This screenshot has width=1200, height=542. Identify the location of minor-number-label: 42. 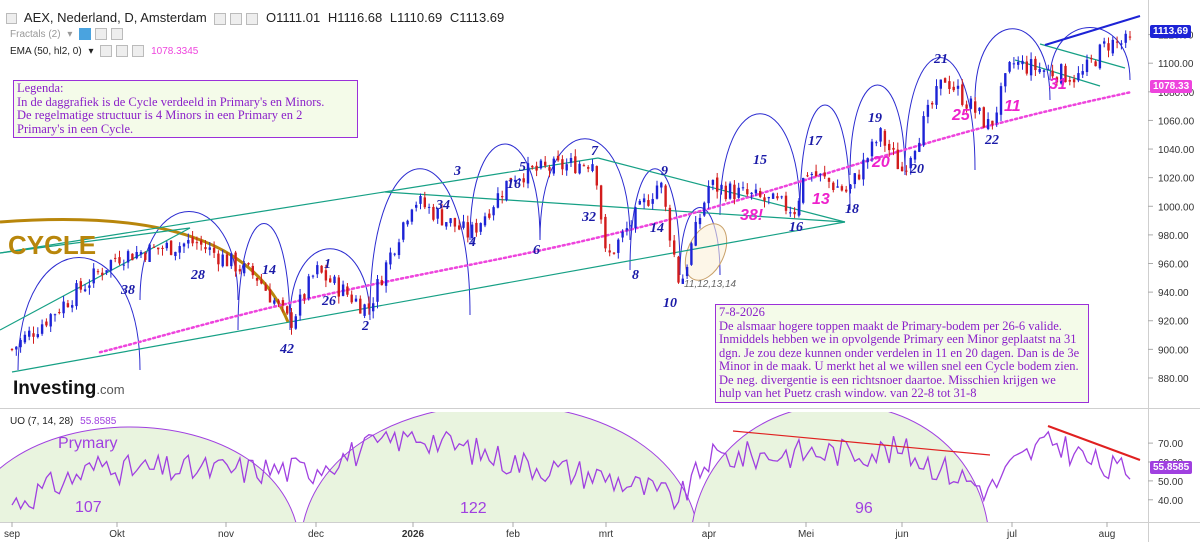
(286, 349).